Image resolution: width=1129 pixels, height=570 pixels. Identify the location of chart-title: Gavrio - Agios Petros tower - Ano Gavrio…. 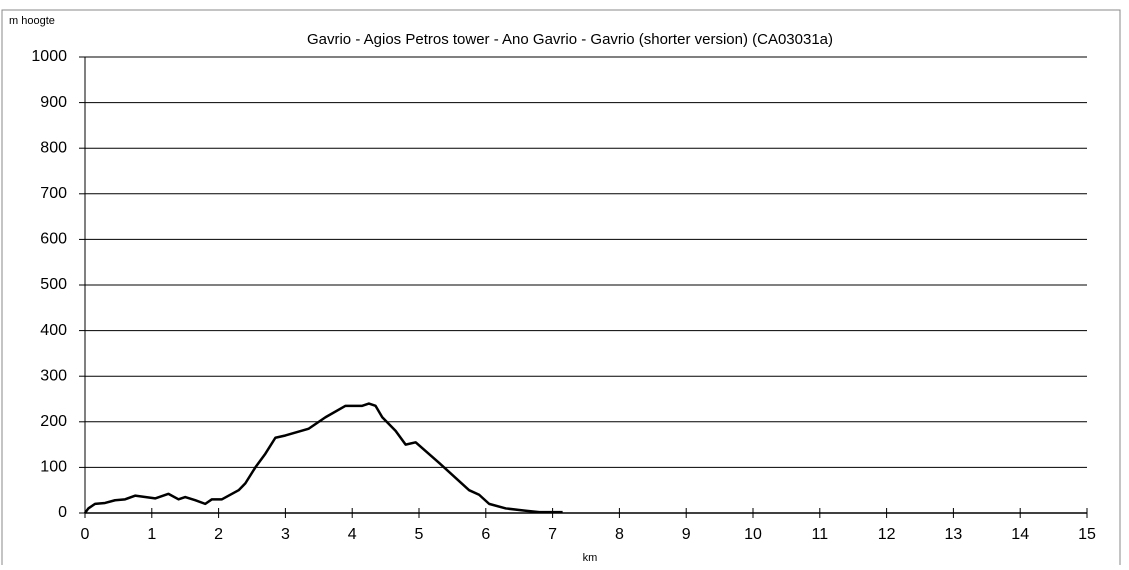
(570, 39).